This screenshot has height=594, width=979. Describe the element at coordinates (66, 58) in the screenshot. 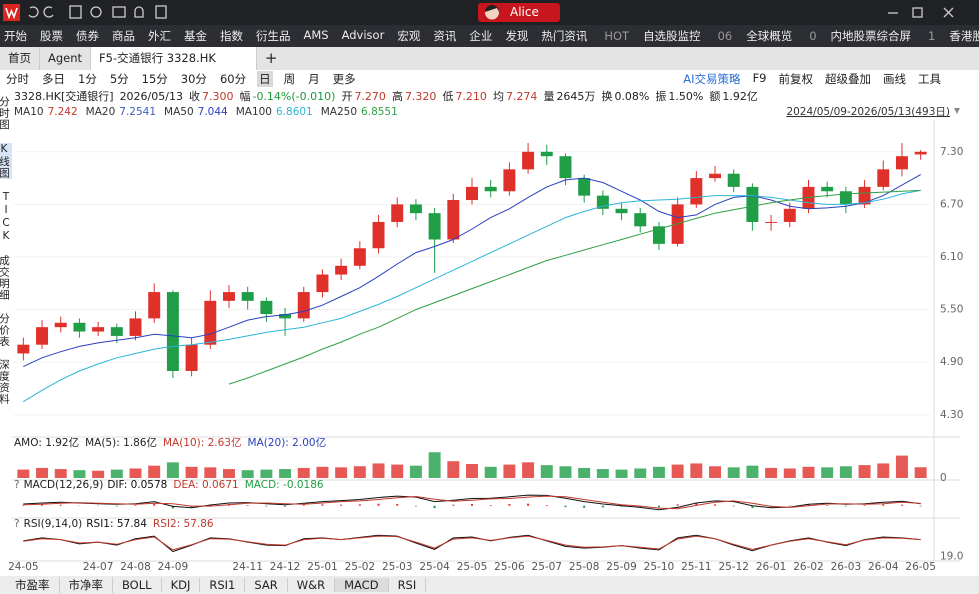

I see `tab: Agent` at that location.